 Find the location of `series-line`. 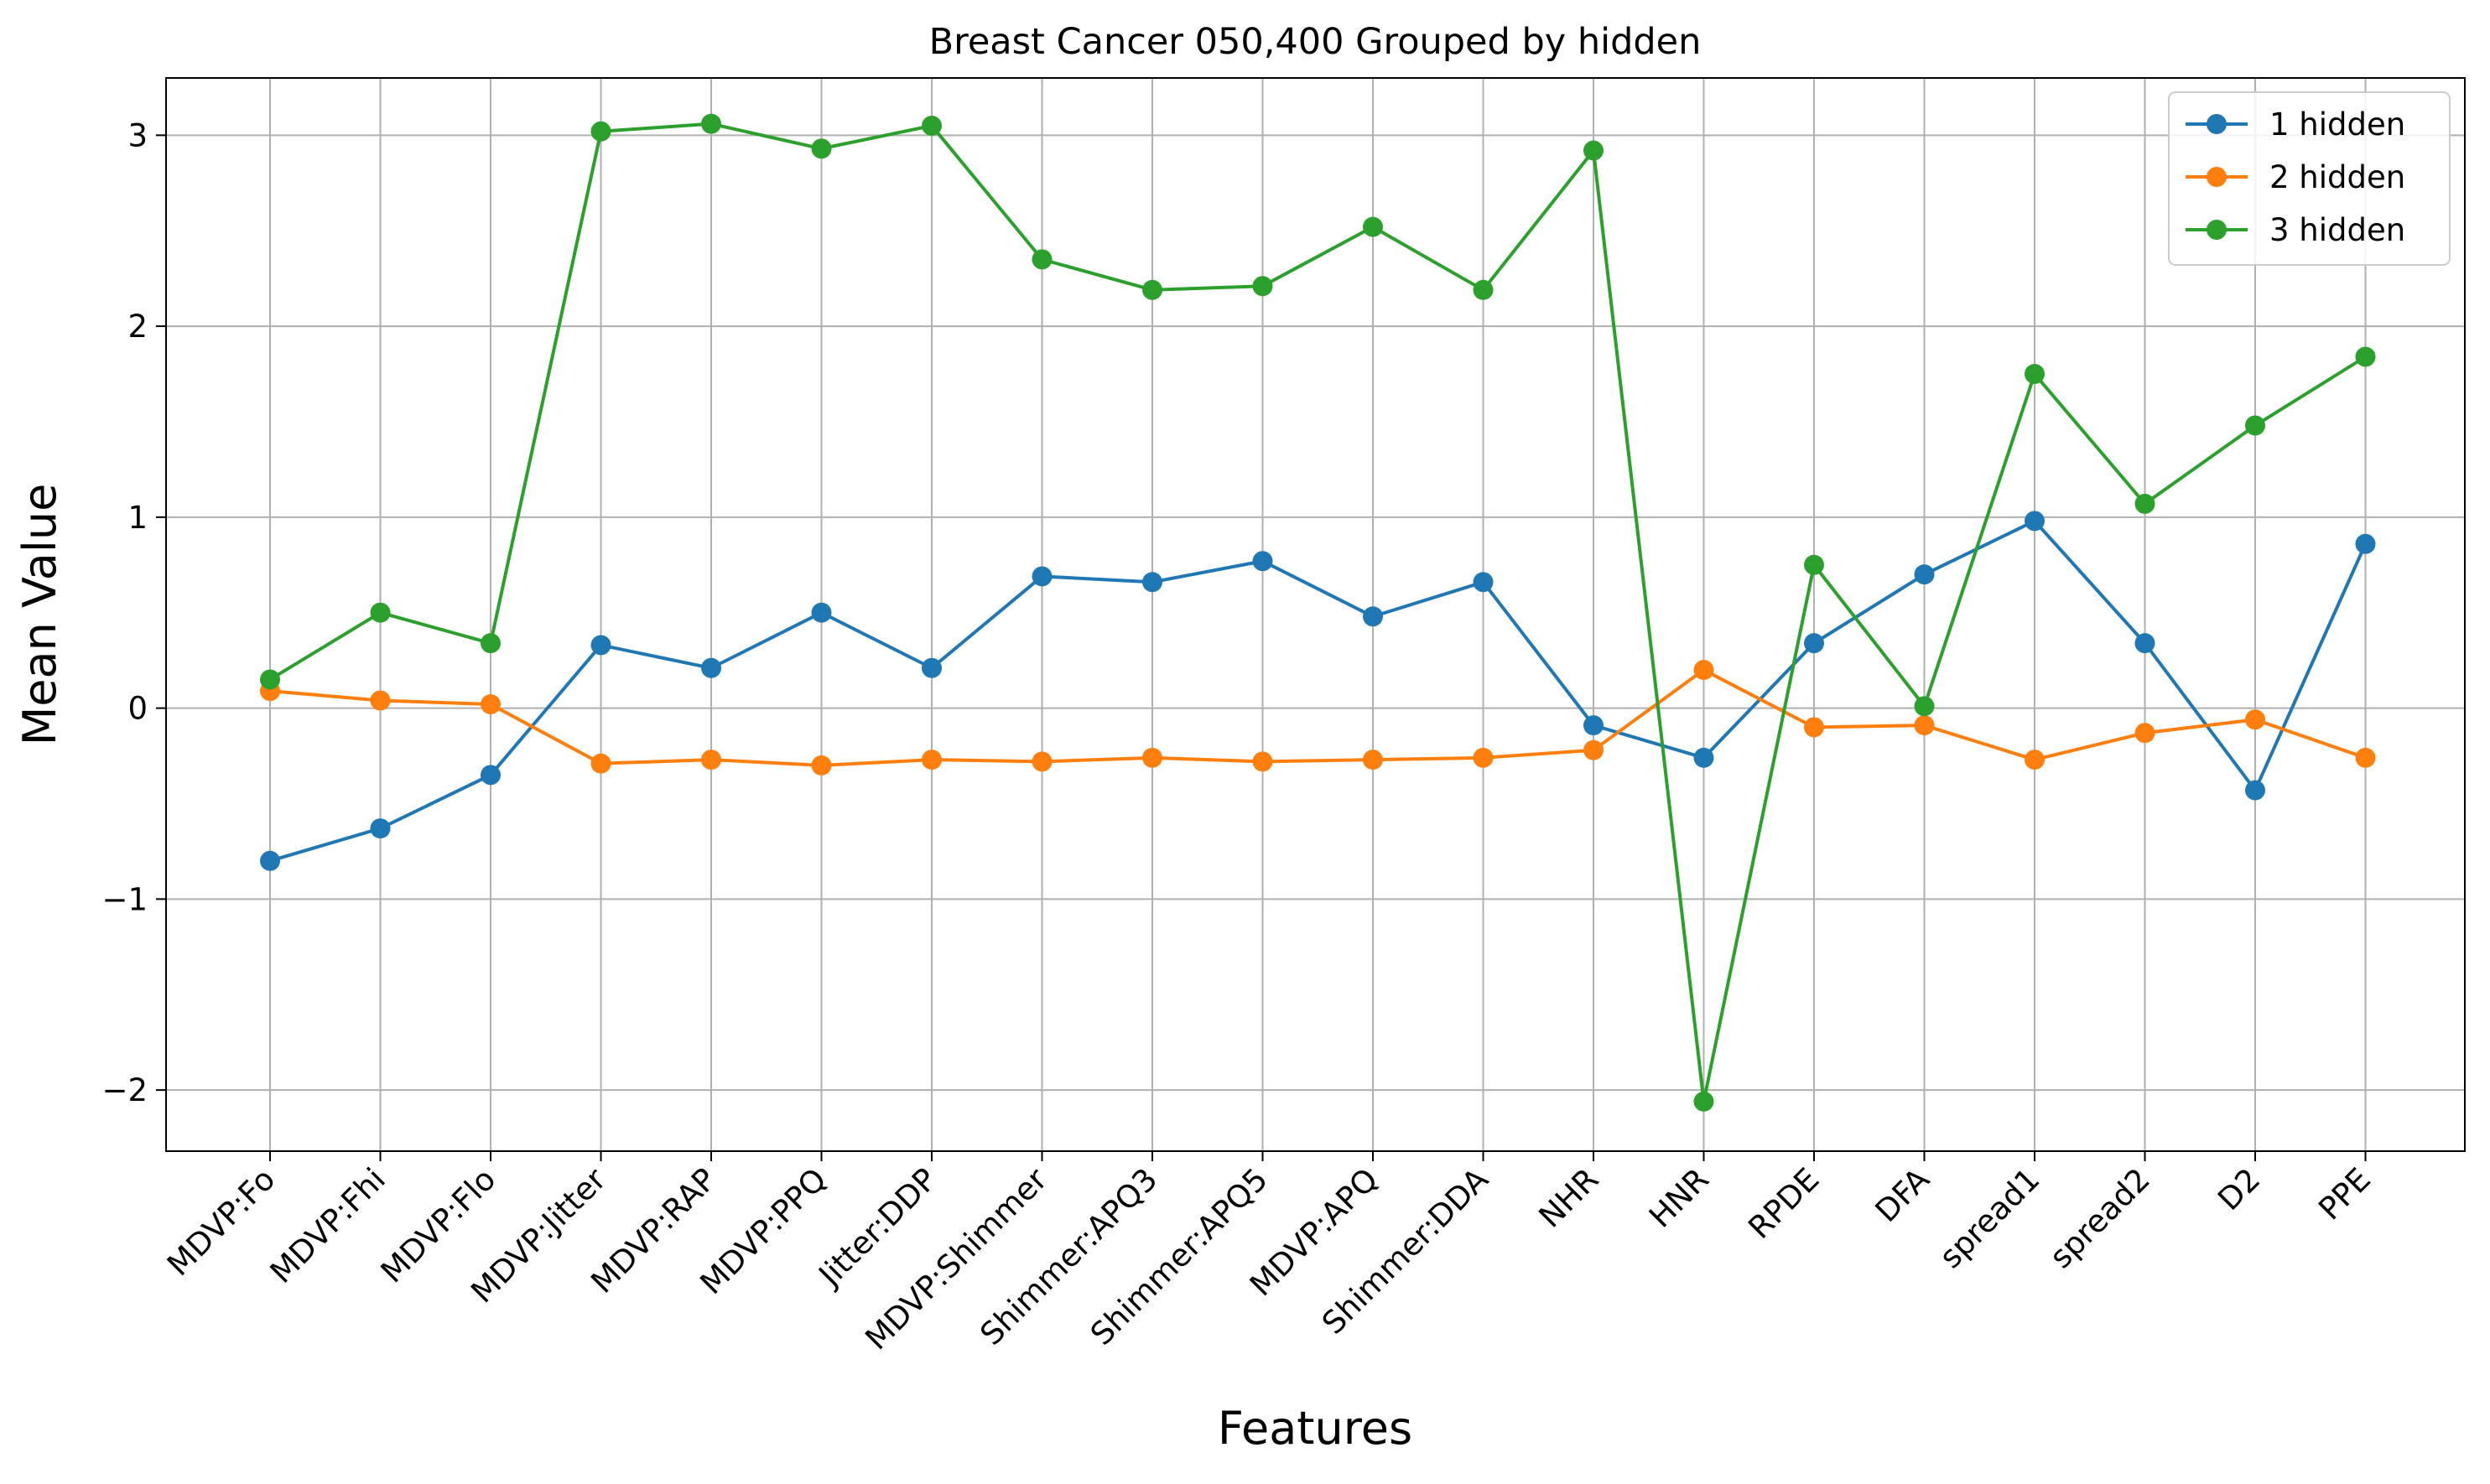

series-line is located at coordinates (1318, 717).